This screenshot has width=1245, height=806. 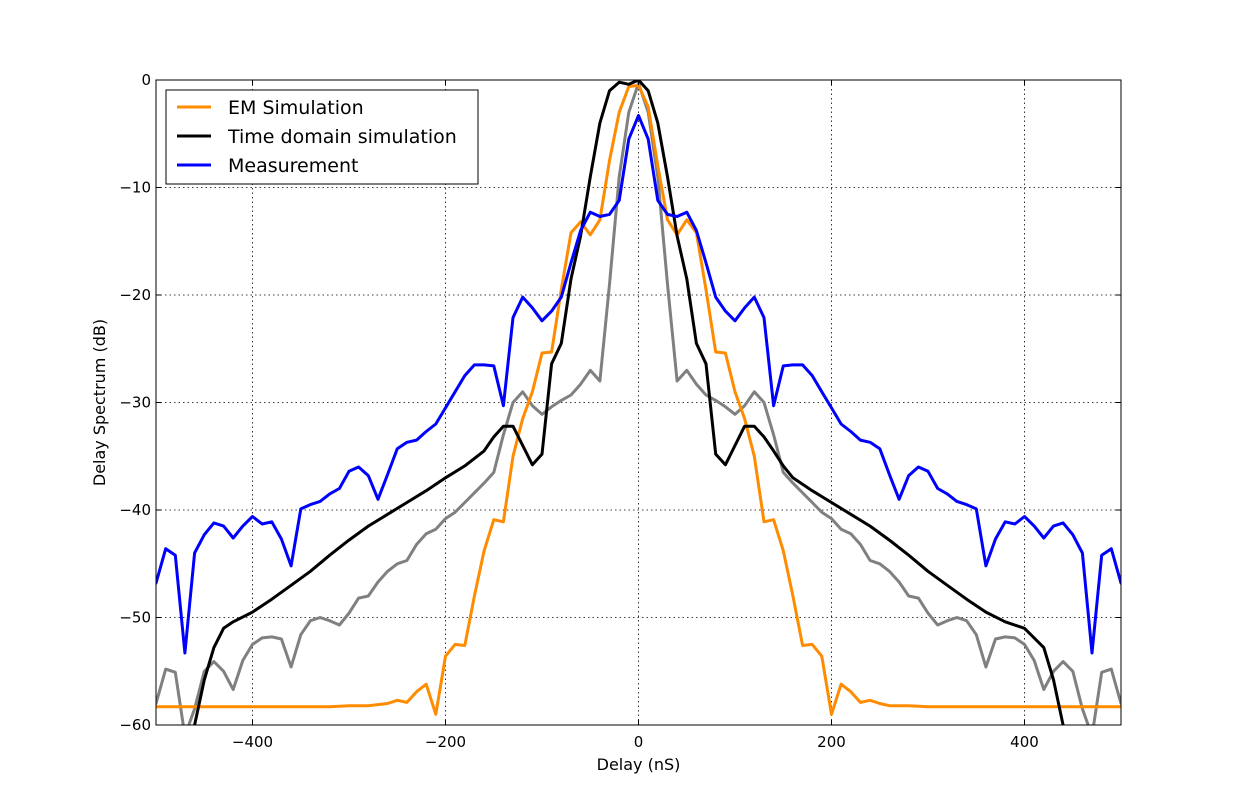 What do you see at coordinates (445, 742) in the screenshot?
I see `x-tick-label: −200` at bounding box center [445, 742].